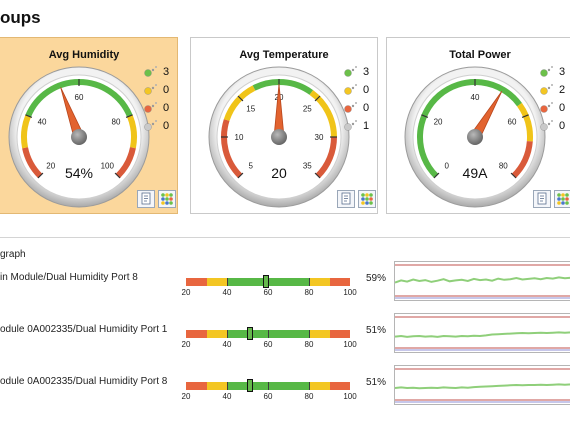 The height and width of the screenshot is (426, 570). I want to click on sensor-percent: 51%, so click(376, 382).